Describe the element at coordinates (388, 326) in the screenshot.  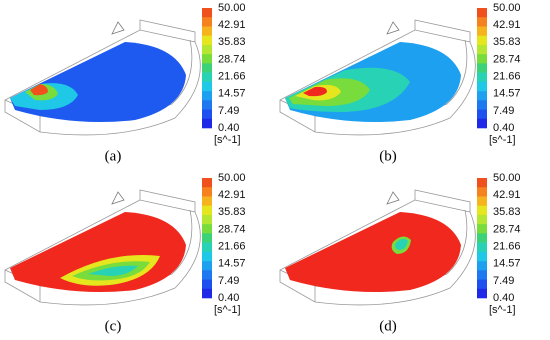
I see `panel-label: (d)` at that location.